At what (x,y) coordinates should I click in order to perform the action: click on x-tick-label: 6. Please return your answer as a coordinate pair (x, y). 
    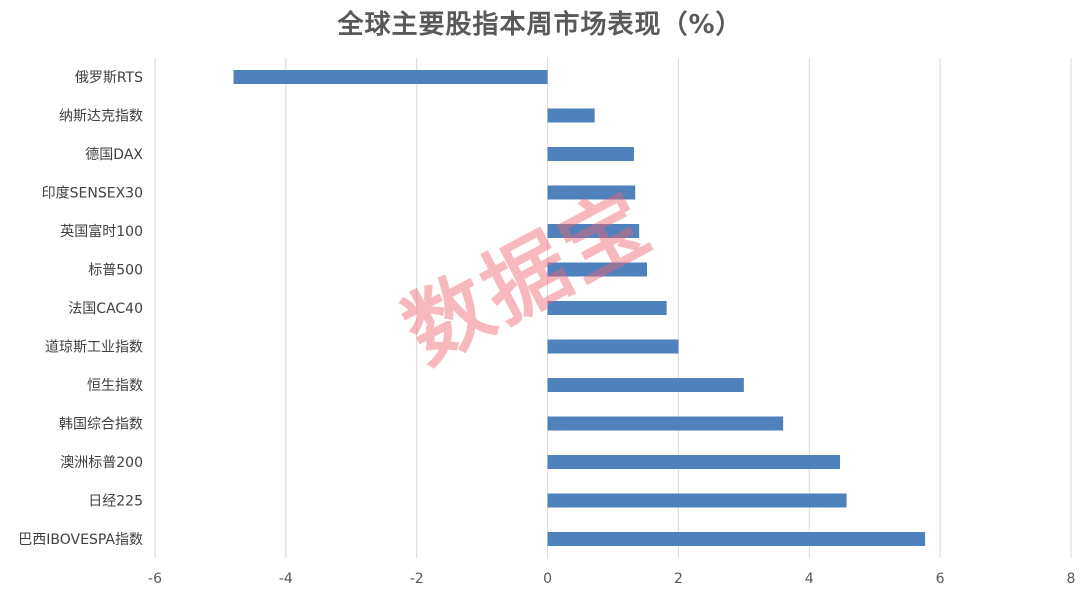
    Looking at the image, I should click on (940, 579).